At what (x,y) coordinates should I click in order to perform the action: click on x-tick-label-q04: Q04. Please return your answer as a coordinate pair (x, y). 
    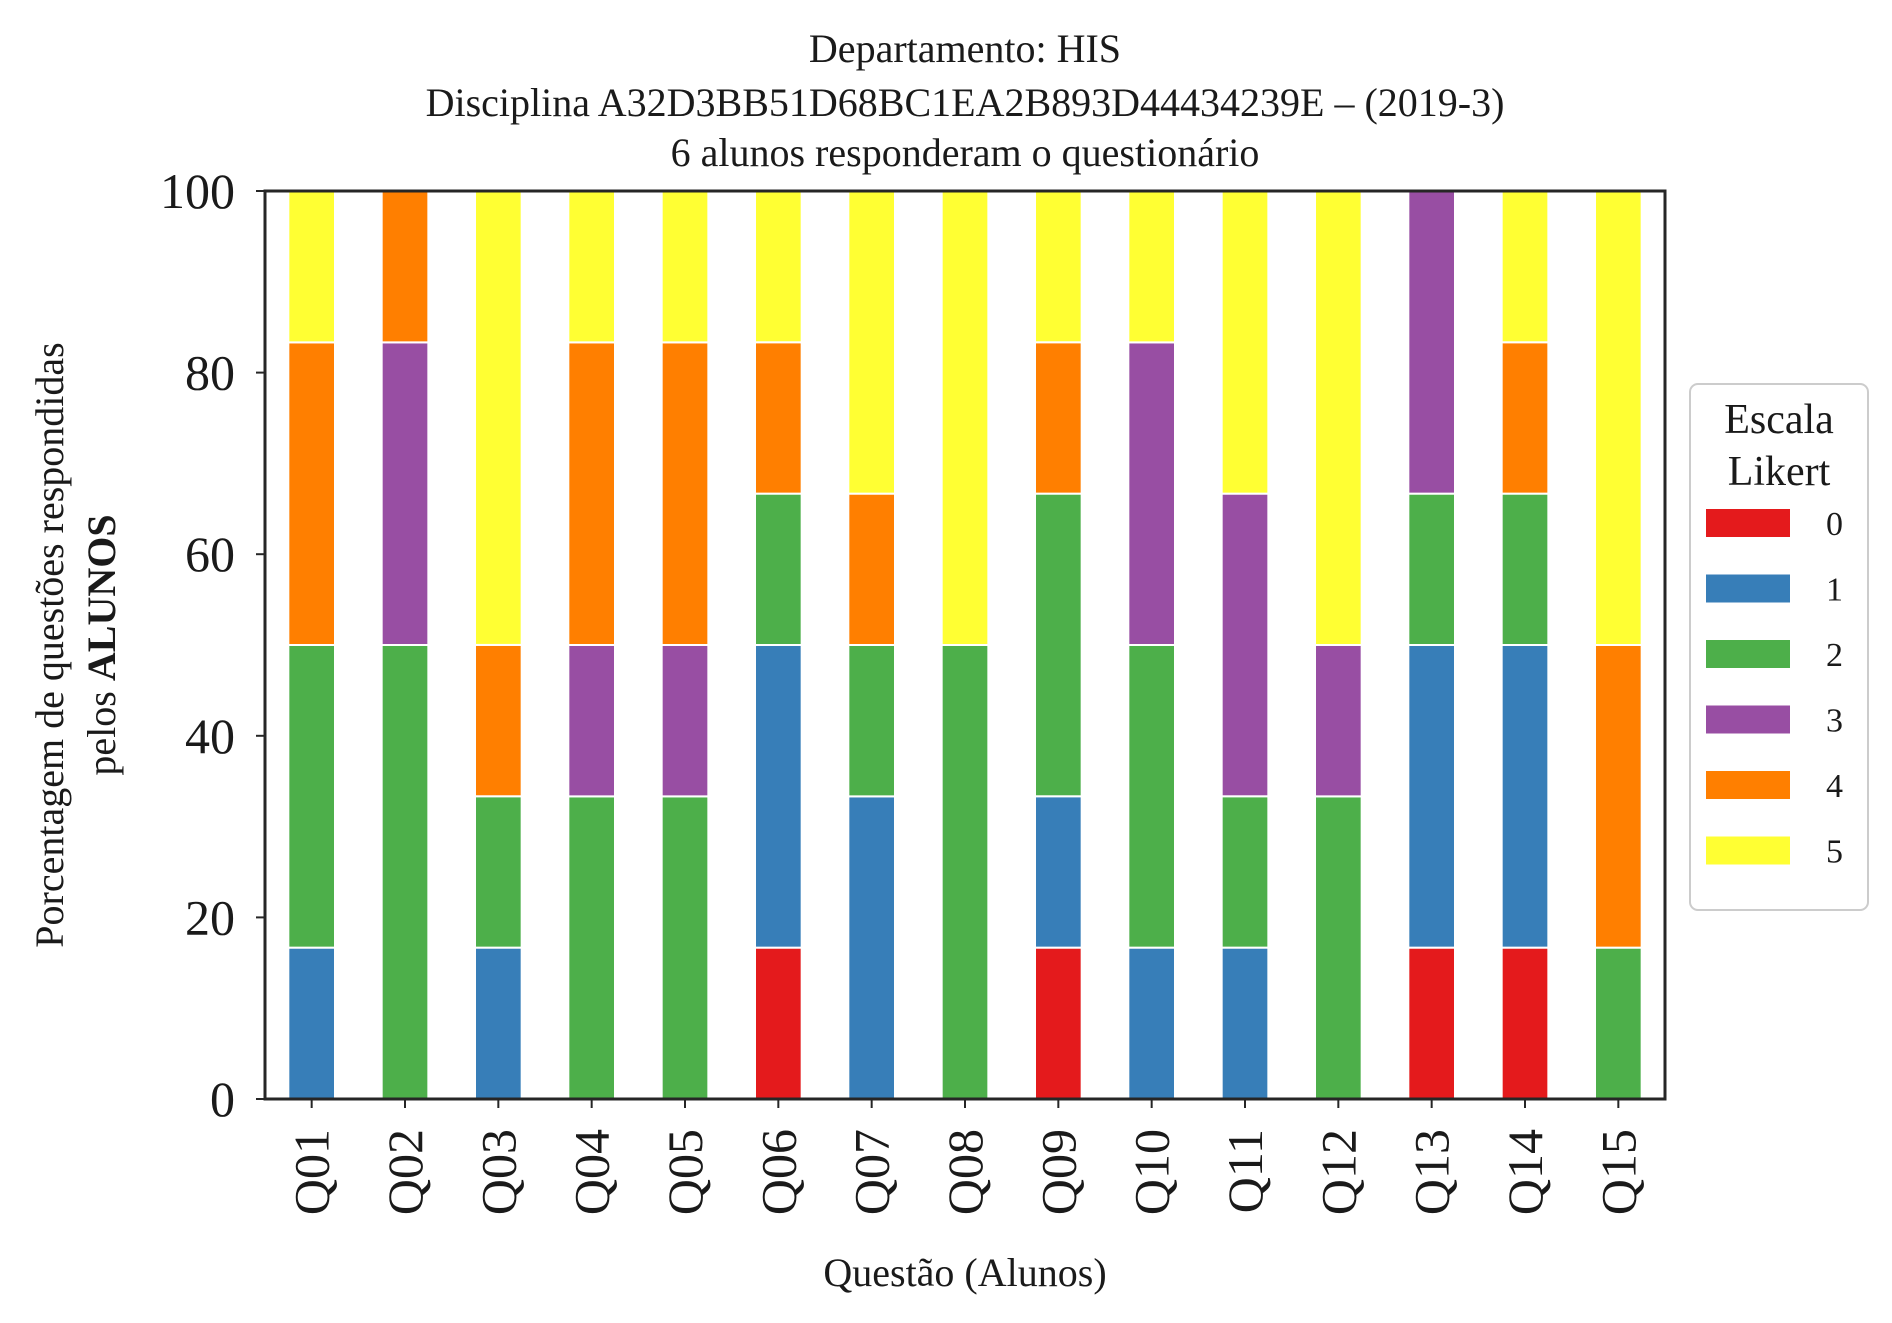
    Looking at the image, I should click on (592, 1172).